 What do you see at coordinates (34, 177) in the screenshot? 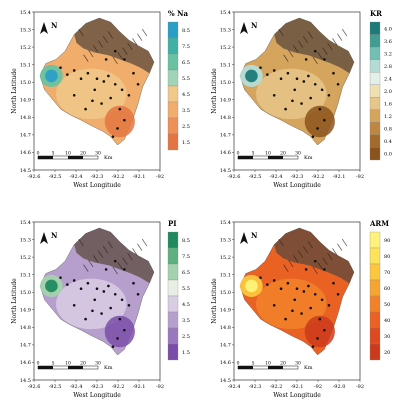
I see `x-tick-label: -92.6` at bounding box center [34, 177].